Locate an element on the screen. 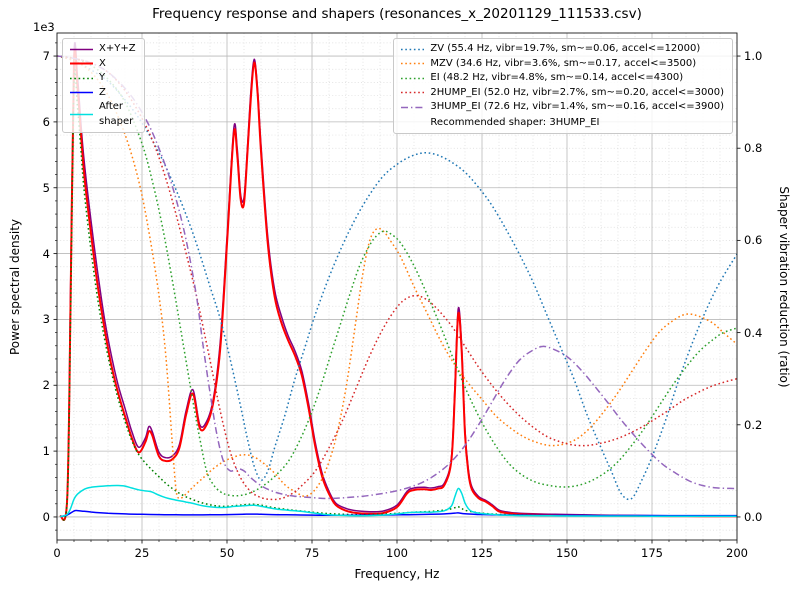 The height and width of the screenshot is (600, 800). x-tick-label: 25 is located at coordinates (142, 553).